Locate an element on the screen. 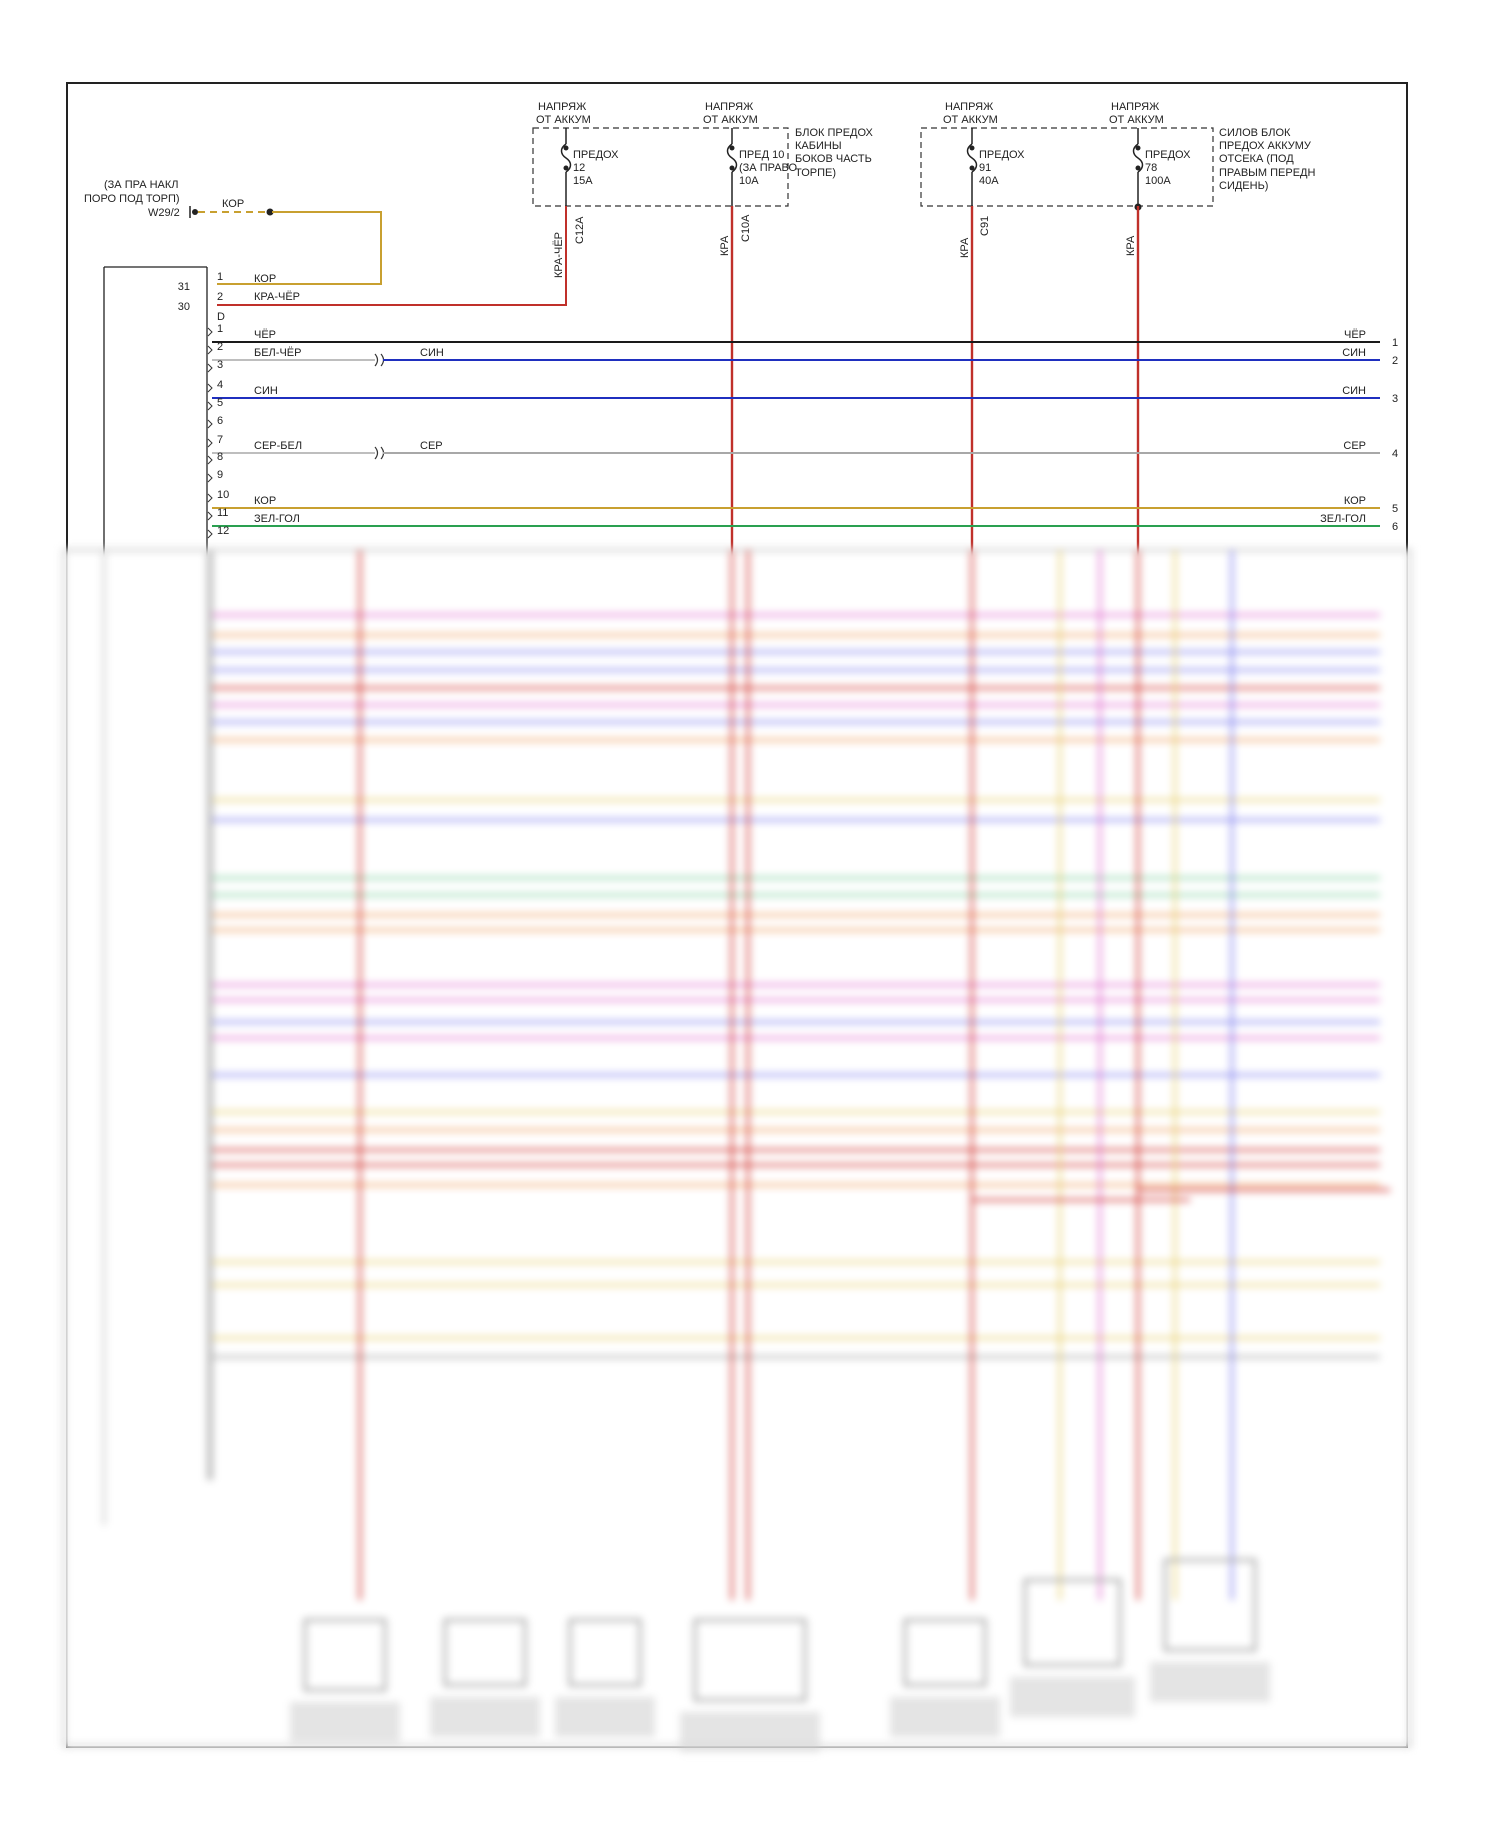  fuse-91-number: 91 is located at coordinates (985, 168).